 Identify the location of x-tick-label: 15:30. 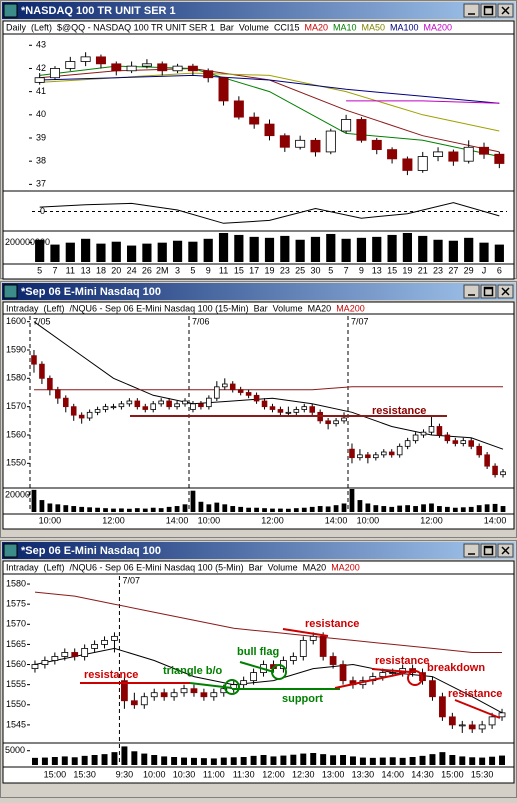
(482, 774).